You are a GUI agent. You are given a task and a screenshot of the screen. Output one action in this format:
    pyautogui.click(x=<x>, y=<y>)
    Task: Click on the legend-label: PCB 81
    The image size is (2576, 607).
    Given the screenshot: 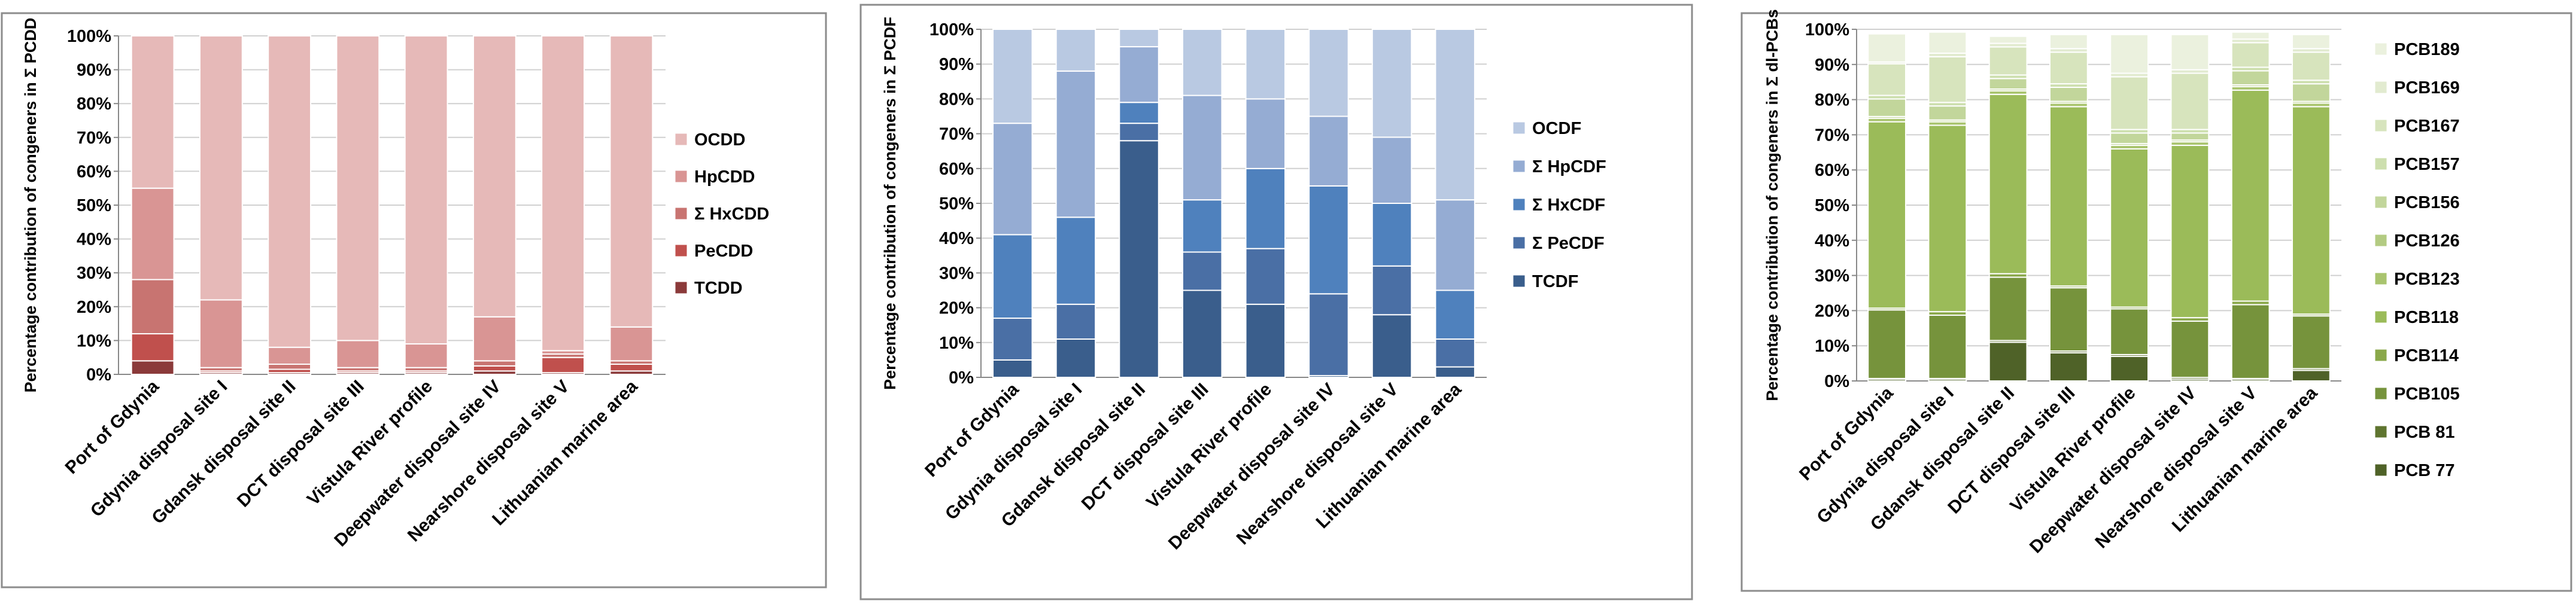 What is the action you would take?
    pyautogui.click(x=2424, y=432)
    